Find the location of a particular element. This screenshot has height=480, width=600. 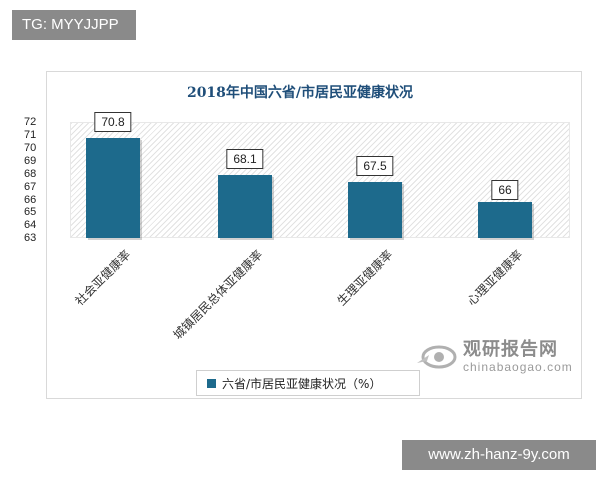

bar-mental-subhealth is located at coordinates (505, 220).